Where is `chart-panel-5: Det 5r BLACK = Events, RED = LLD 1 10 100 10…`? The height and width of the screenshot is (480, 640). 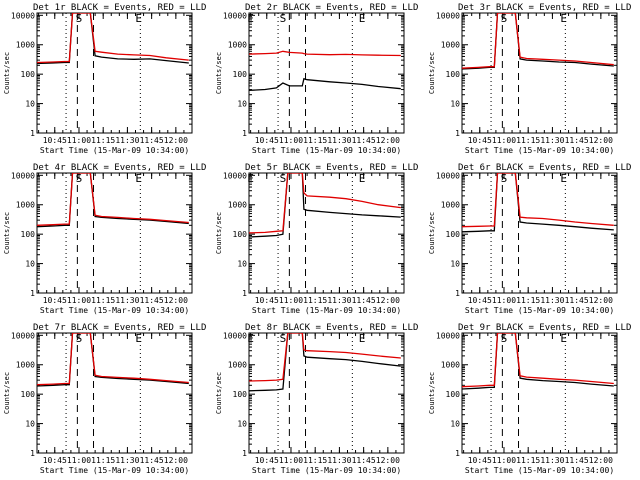 chart-panel-5: Det 5r BLACK = Events, RED = LLD 1 10 100 10… is located at coordinates (316, 239).